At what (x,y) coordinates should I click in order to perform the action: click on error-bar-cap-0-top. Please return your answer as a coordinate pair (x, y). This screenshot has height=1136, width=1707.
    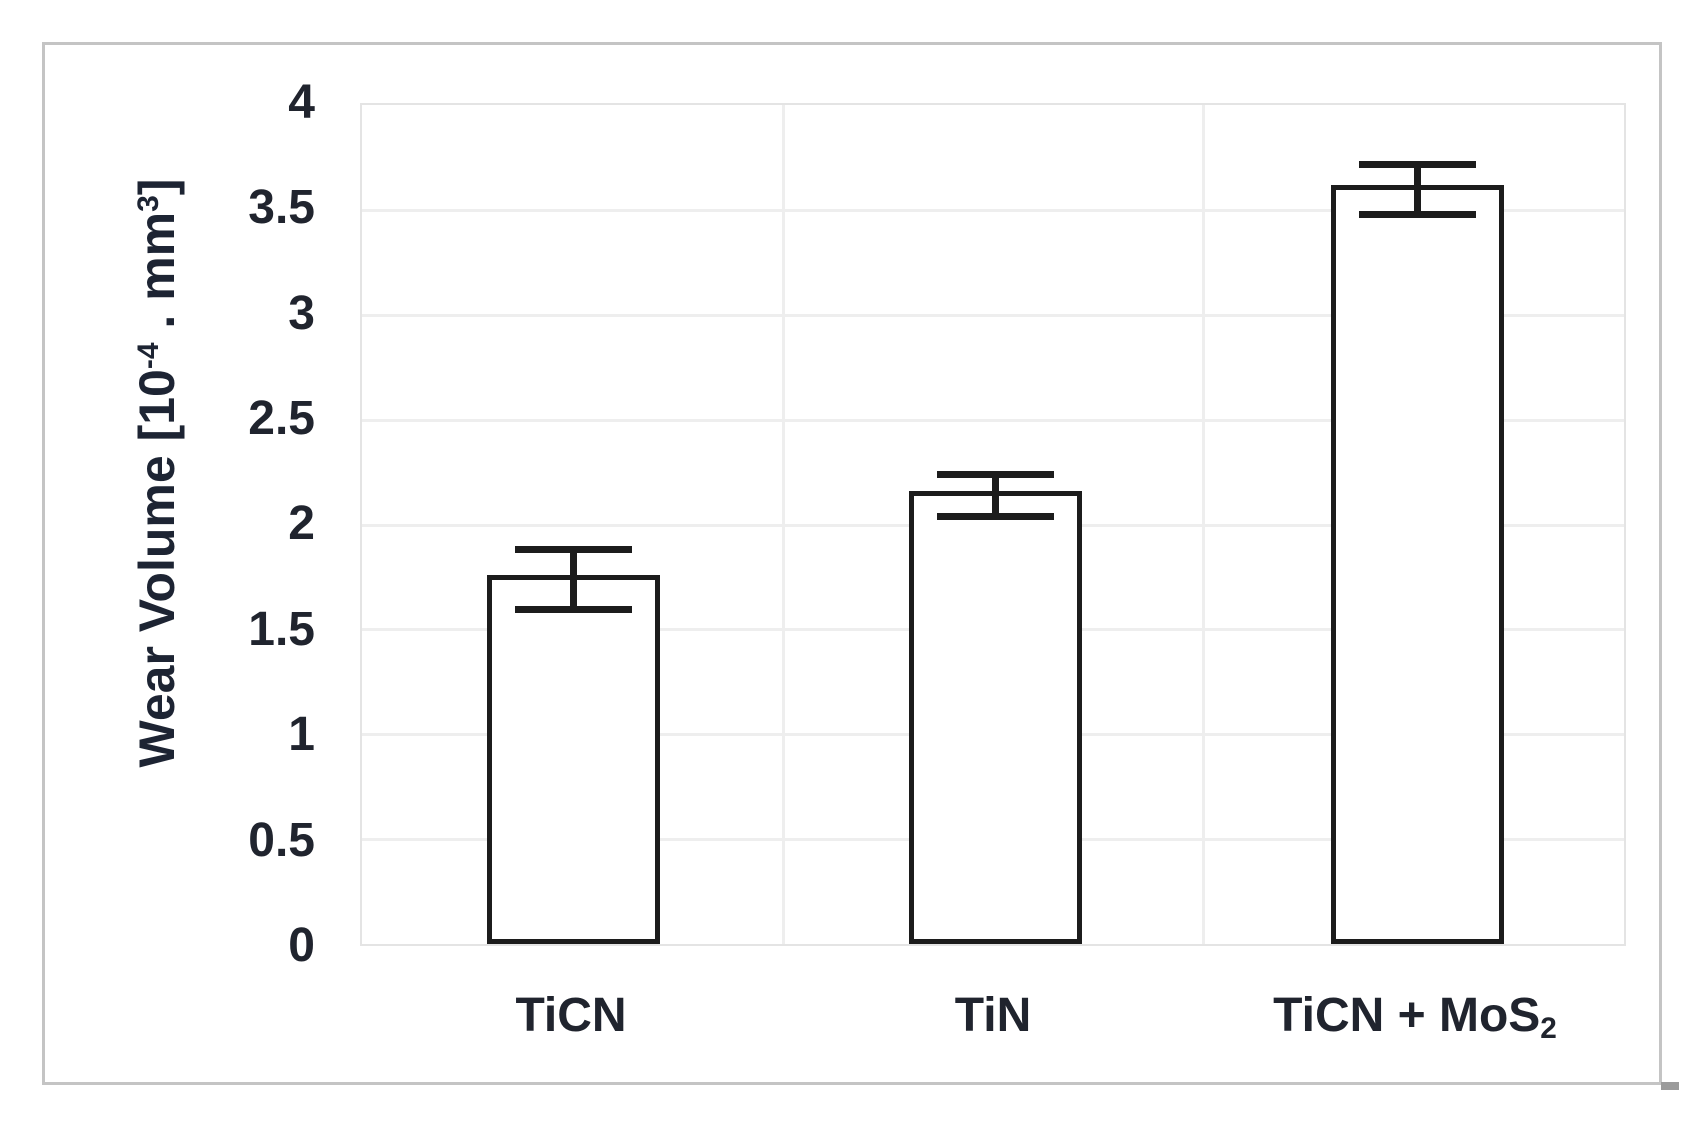
    Looking at the image, I should click on (573, 549).